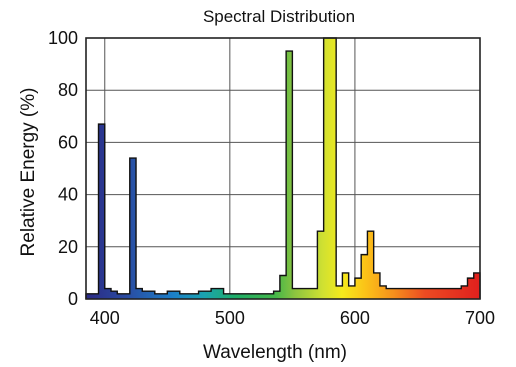 The height and width of the screenshot is (367, 516). Describe the element at coordinates (68, 142) in the screenshot. I see `y-tick-label-60: 60` at that location.